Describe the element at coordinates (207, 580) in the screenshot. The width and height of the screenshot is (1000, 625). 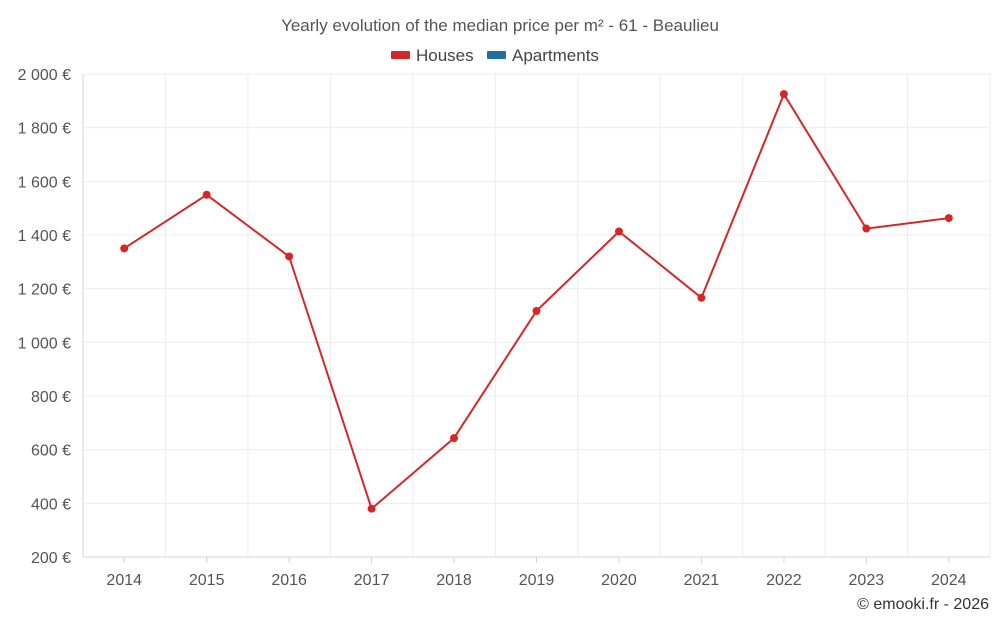
I see `x-tick-label: 2015` at that location.